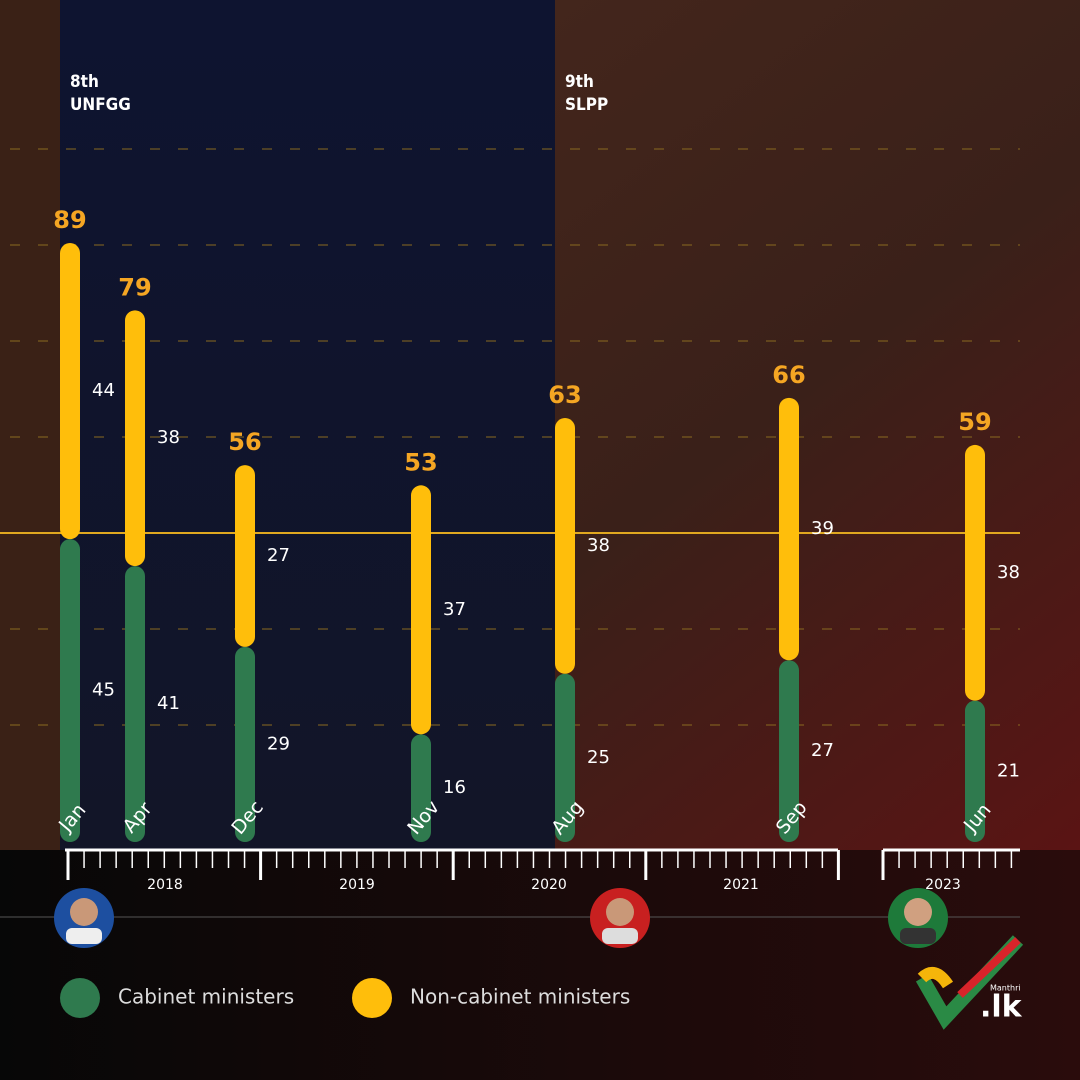 Image resolution: width=1080 pixels, height=1080 pixels. Describe the element at coordinates (454, 787) in the screenshot. I see `segment-label: 16` at that location.